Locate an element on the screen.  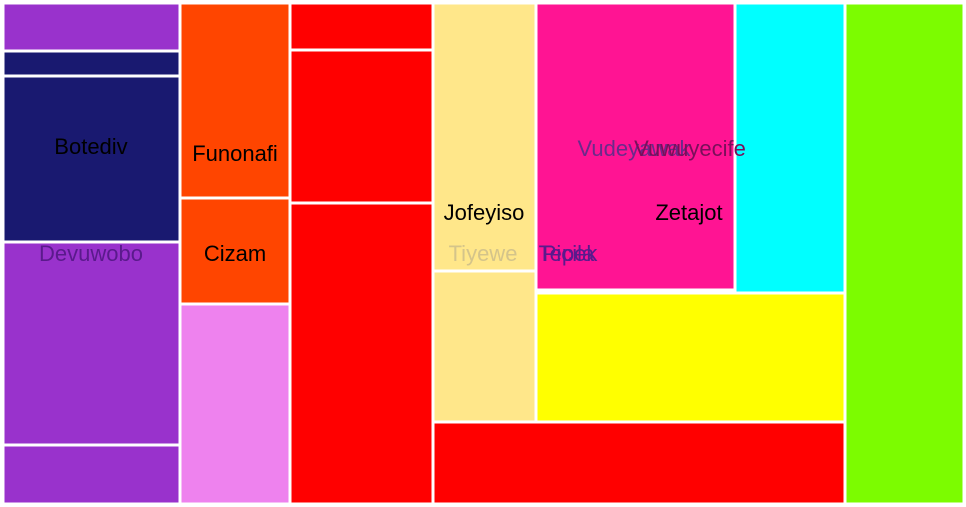
treemap-label: Picila is located at coordinates (568, 253).